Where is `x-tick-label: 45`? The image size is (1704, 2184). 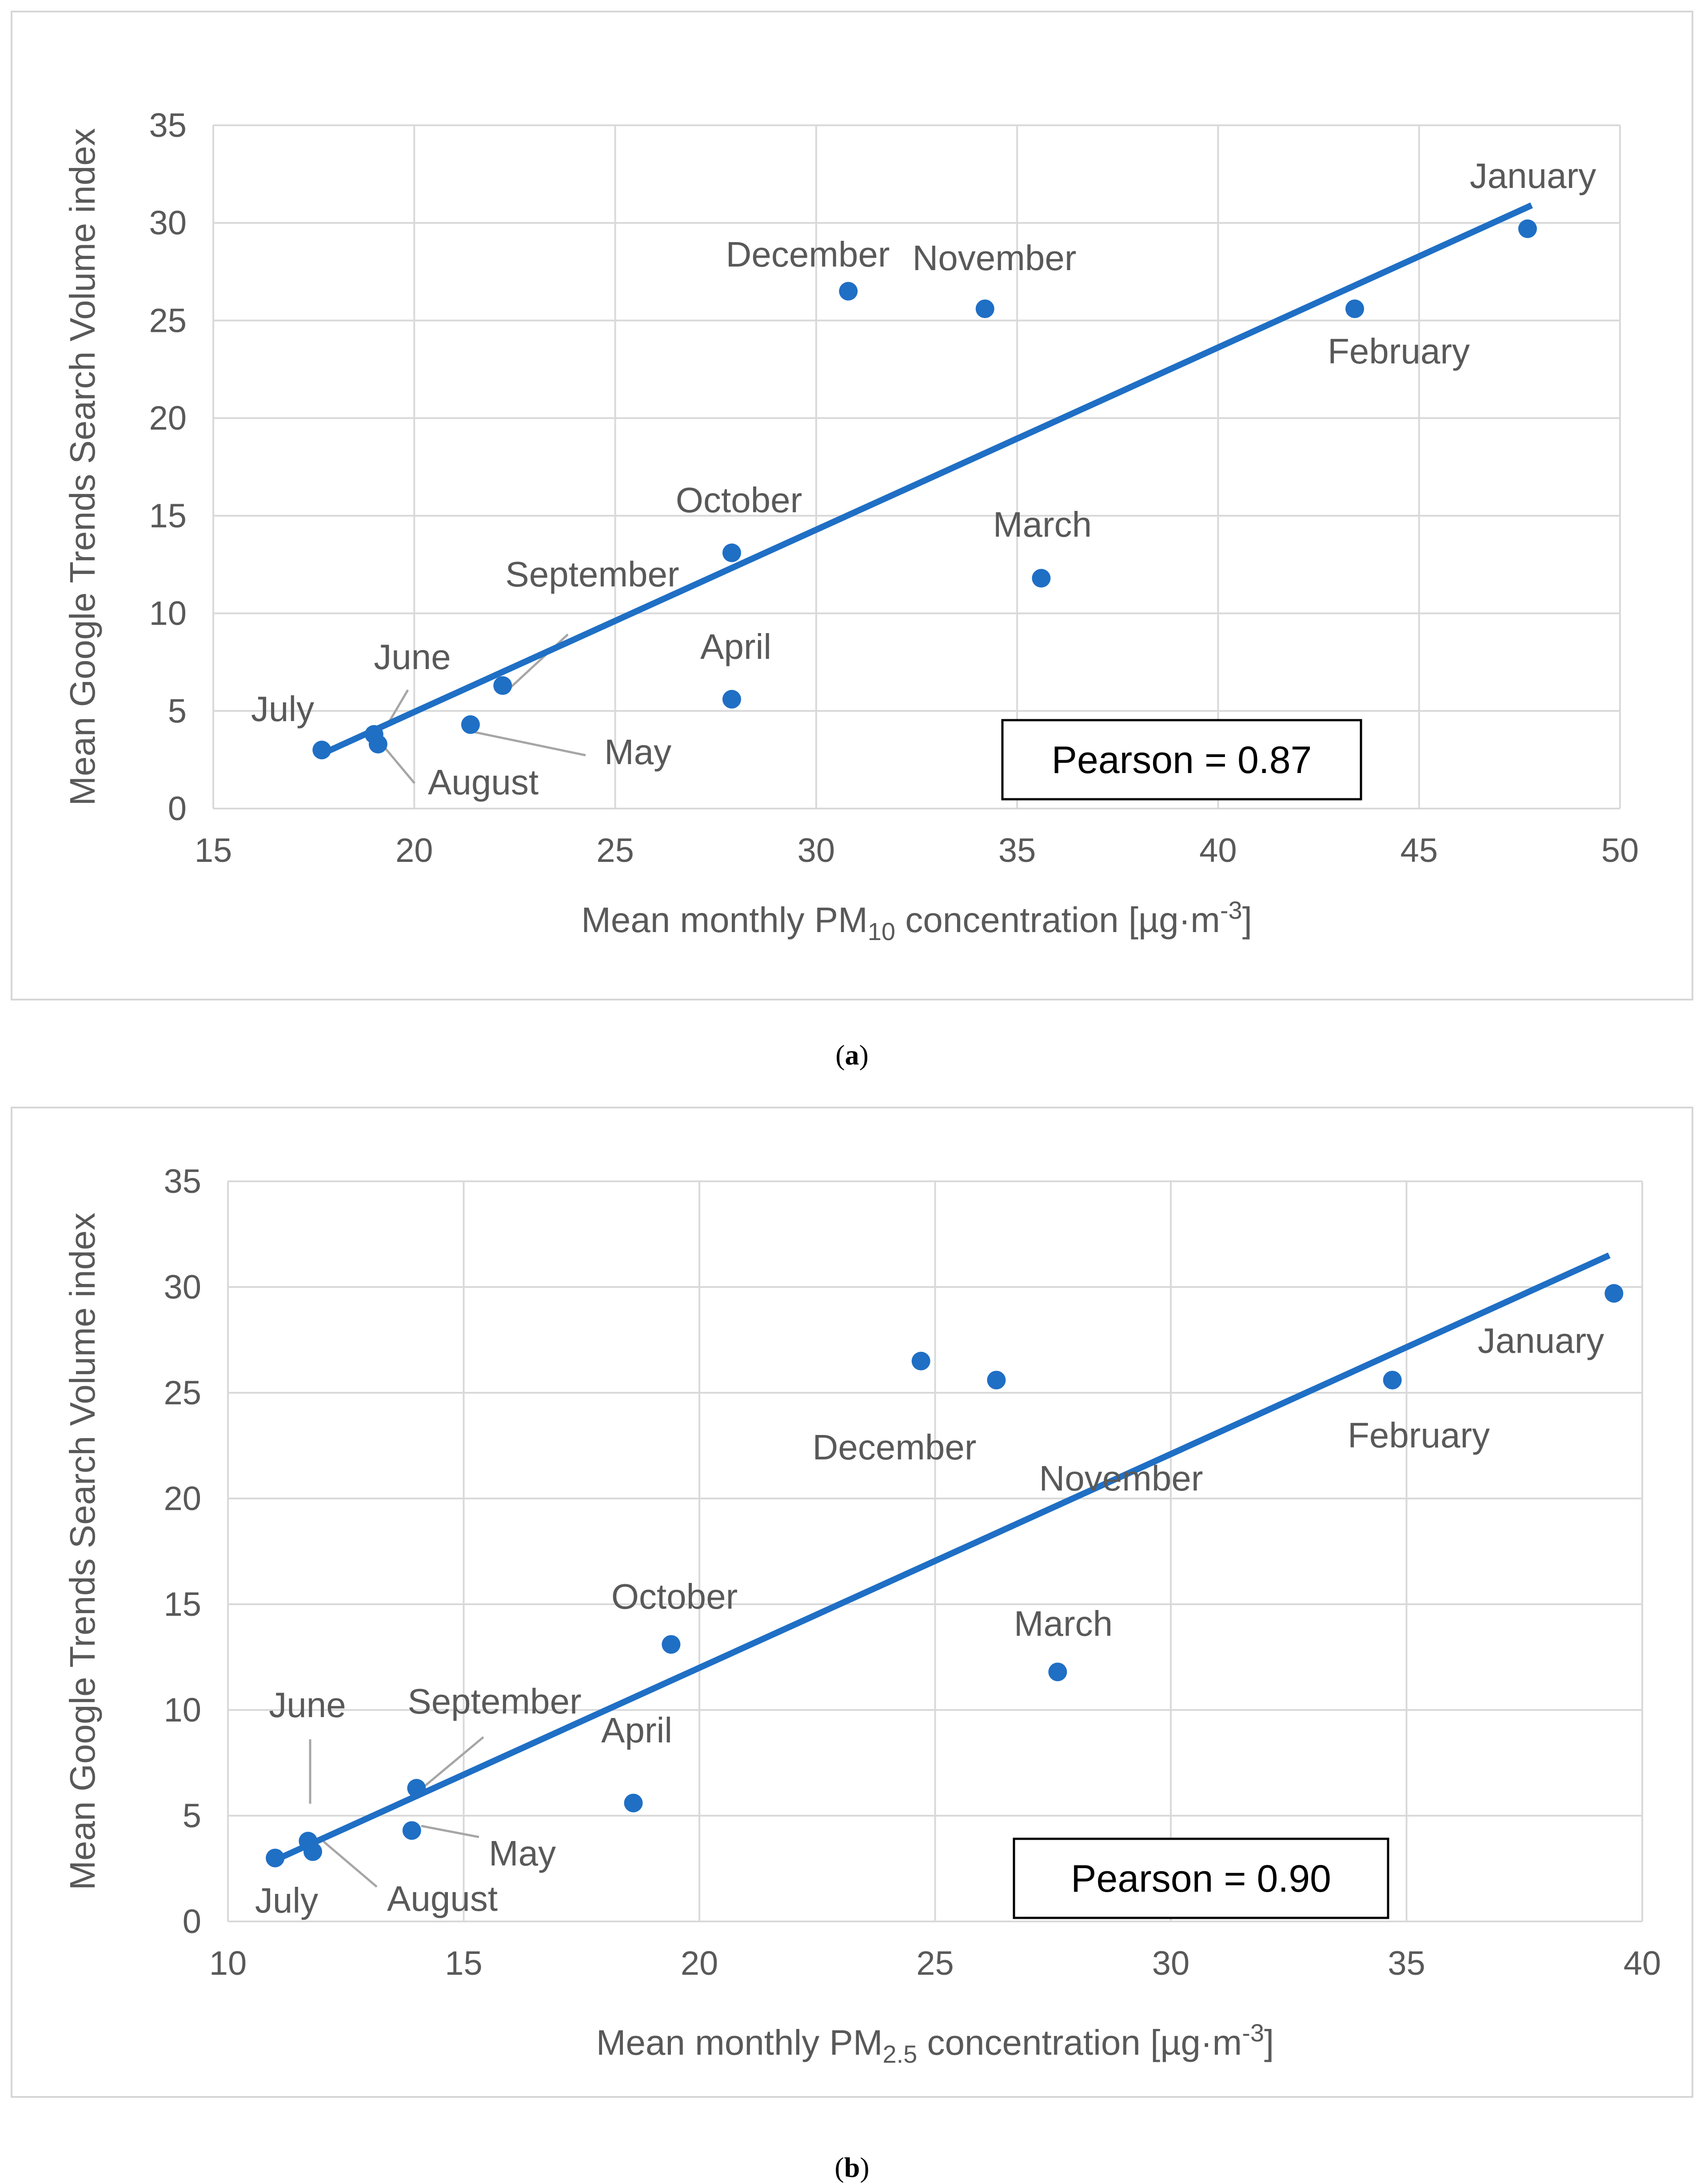 x-tick-label: 45 is located at coordinates (1419, 851).